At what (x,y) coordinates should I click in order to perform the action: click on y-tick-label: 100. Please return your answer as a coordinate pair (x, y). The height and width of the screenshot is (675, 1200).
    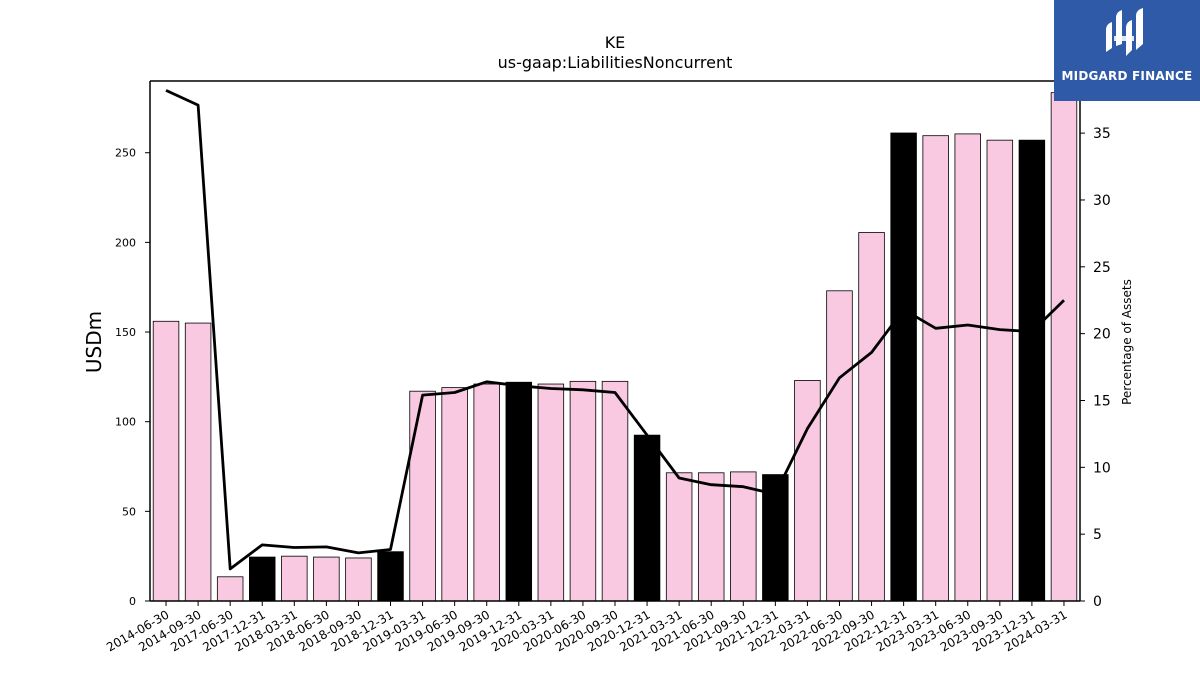
    Looking at the image, I should click on (125, 422).